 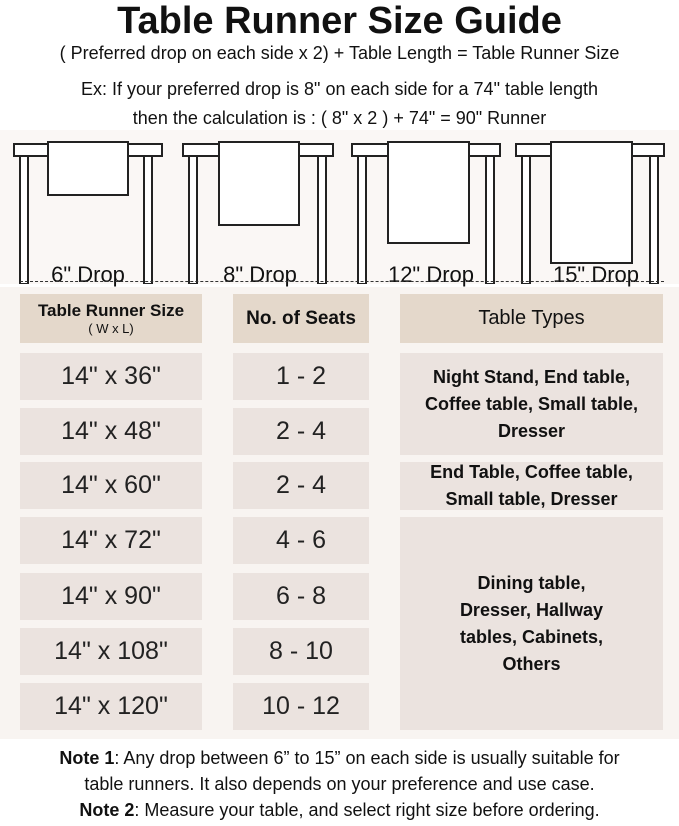 I want to click on size-cell: 14" x 36", so click(x=111, y=376).